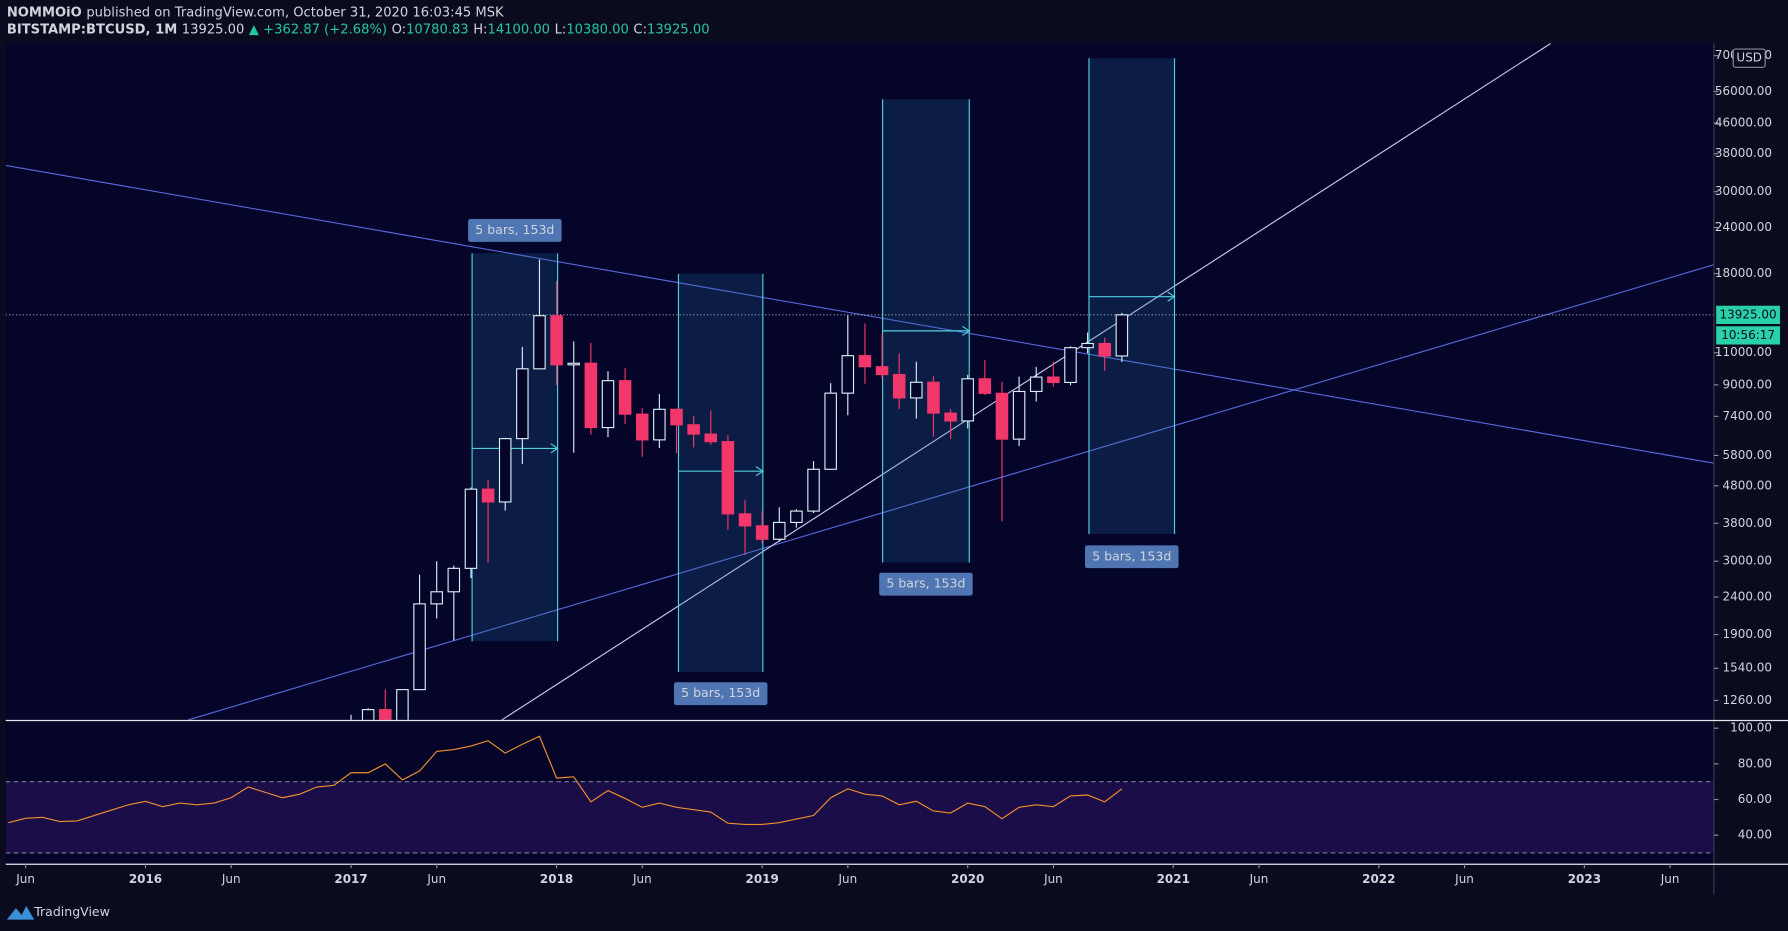  What do you see at coordinates (1747, 597) in the screenshot?
I see `y-tick-label: 2400.00` at bounding box center [1747, 597].